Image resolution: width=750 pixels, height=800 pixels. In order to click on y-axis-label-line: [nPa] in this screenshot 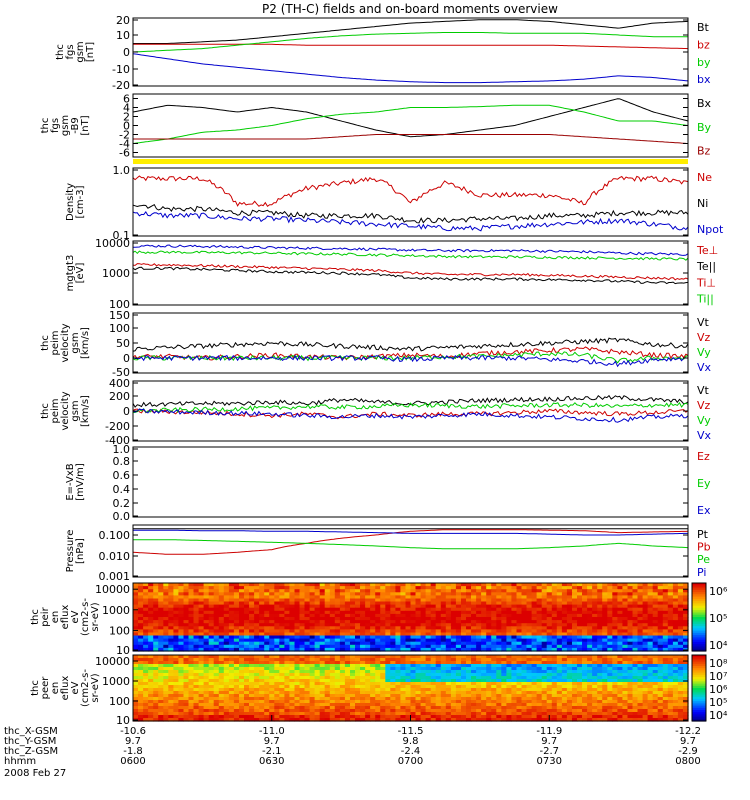, I will do `click(80, 551)`.